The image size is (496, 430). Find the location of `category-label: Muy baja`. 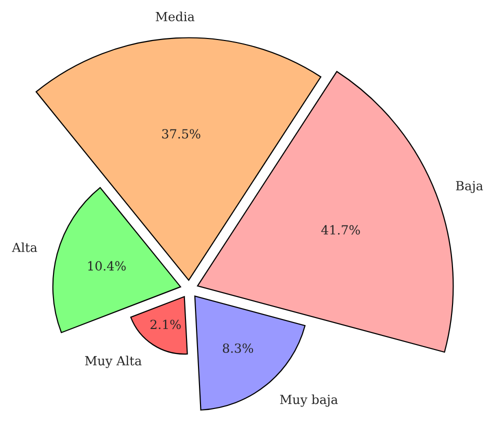

category-label: Muy baja is located at coordinates (309, 400).